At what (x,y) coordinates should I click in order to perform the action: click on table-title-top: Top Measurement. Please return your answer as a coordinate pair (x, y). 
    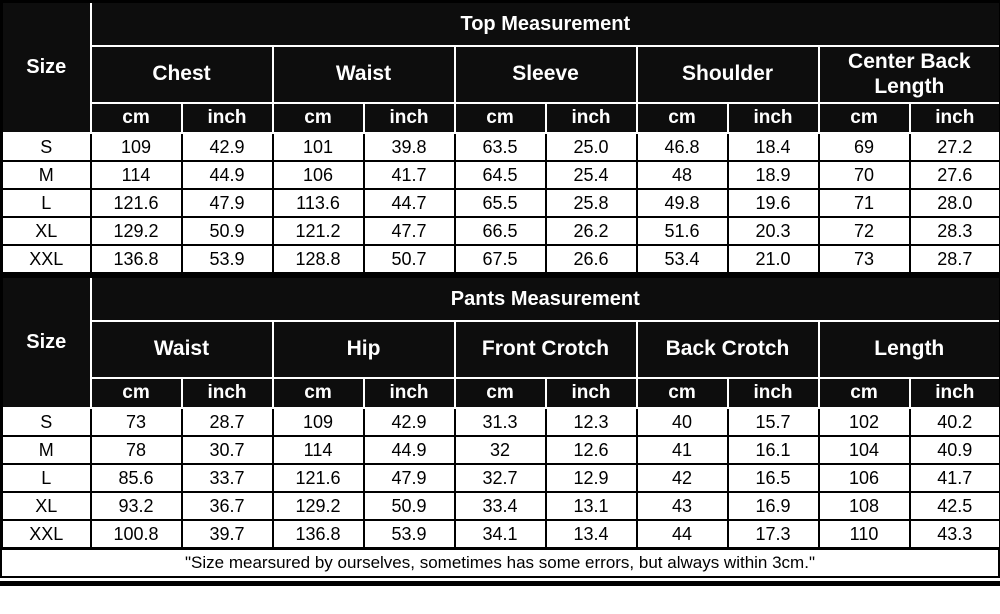
    Looking at the image, I should click on (544, 23).